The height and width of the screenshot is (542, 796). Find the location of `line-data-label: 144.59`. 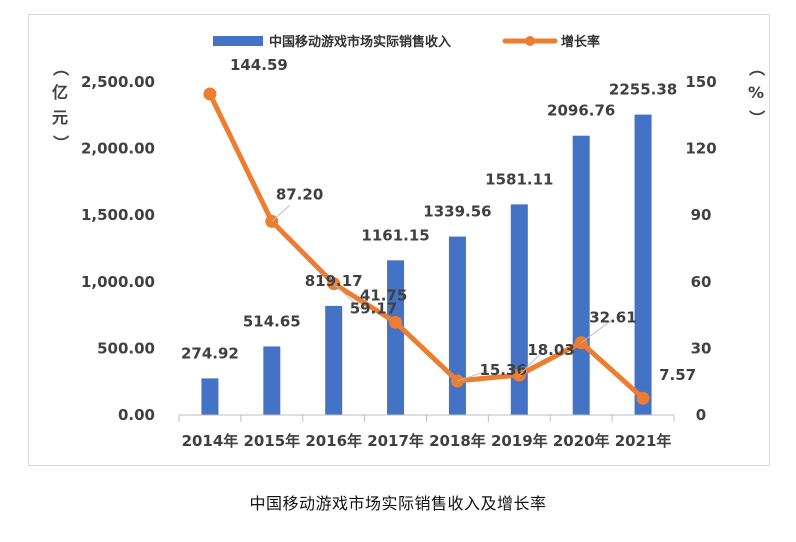

line-data-label: 144.59 is located at coordinates (259, 65).